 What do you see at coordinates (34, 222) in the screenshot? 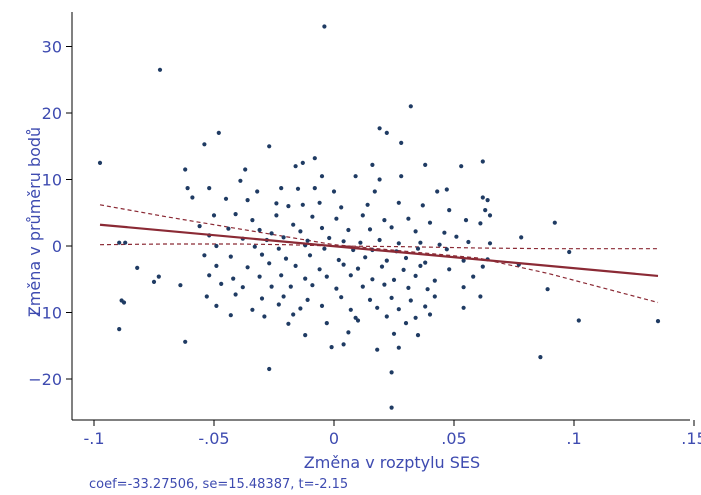
I see `y-axis-label: Změna v průměru bodů` at bounding box center [34, 222].